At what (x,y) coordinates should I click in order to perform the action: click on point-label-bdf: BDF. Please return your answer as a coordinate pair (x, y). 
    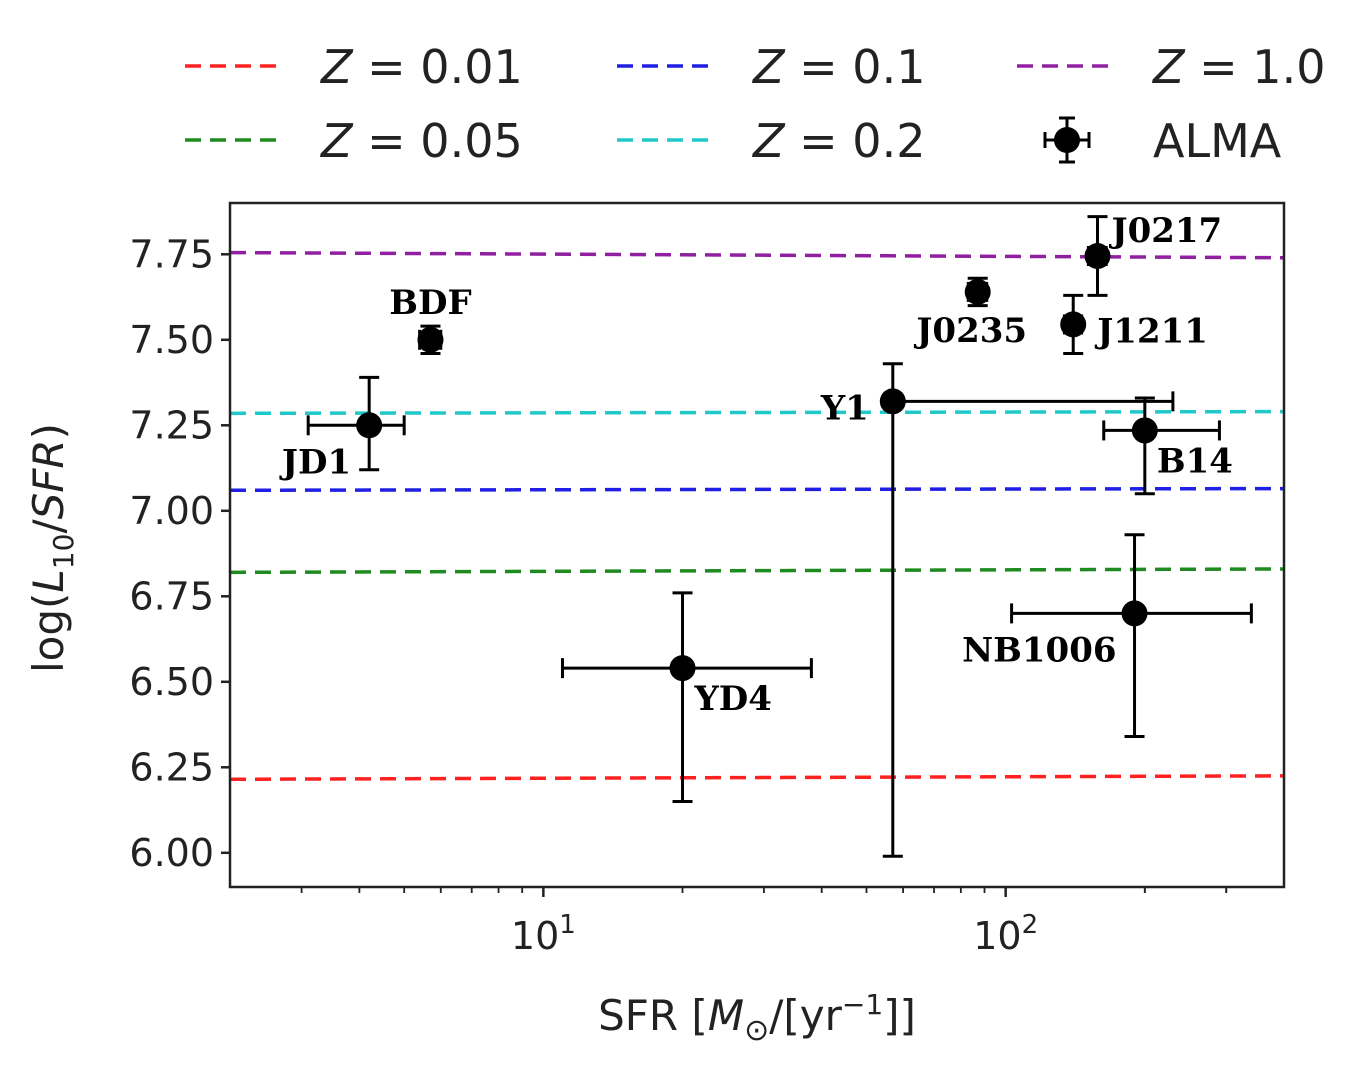
    Looking at the image, I should click on (430, 303).